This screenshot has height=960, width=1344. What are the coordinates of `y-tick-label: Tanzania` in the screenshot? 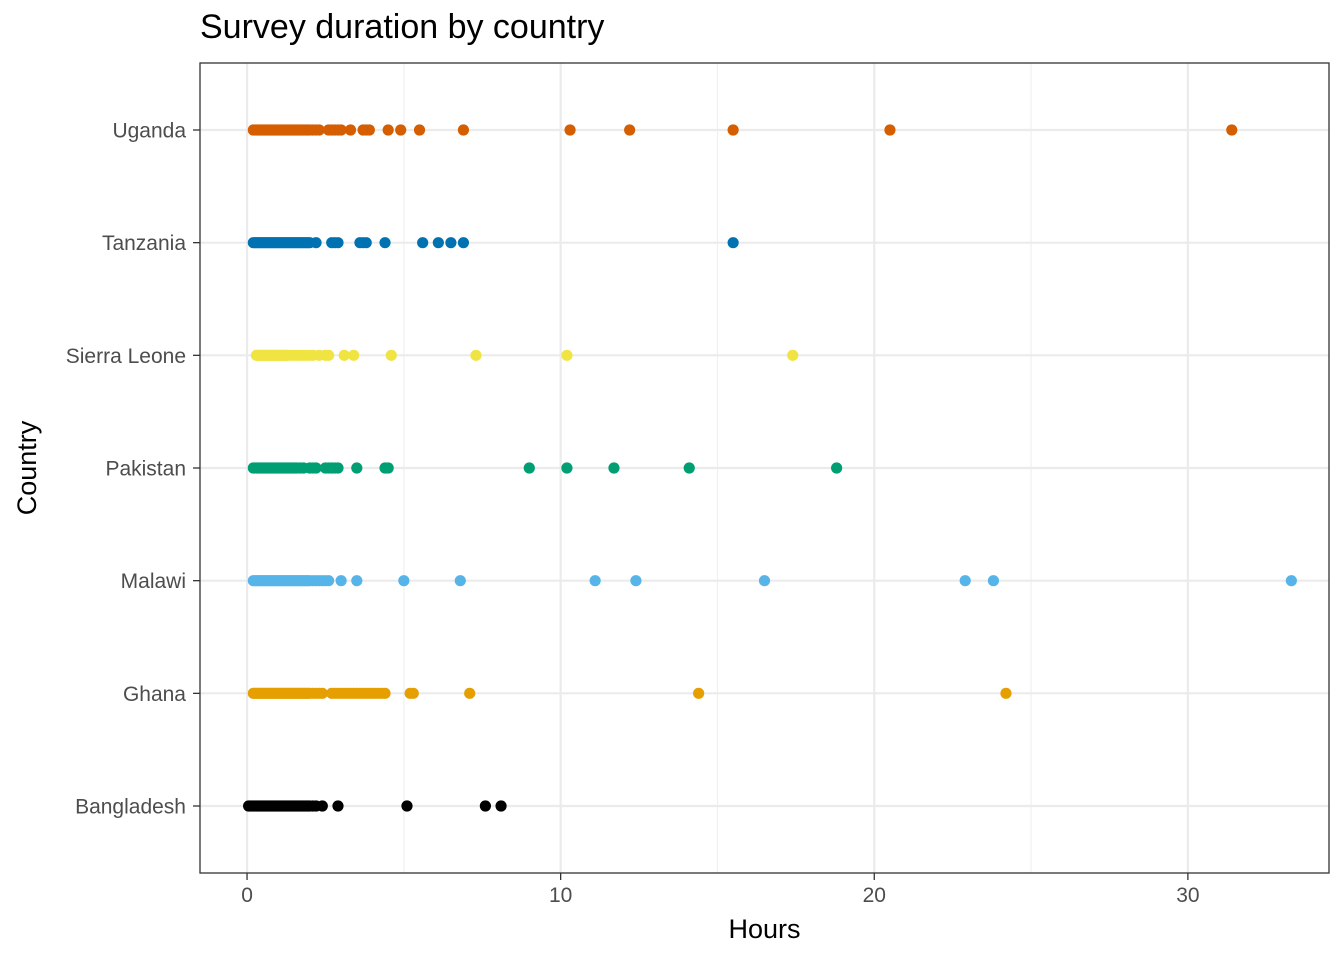 It's located at (144, 243).